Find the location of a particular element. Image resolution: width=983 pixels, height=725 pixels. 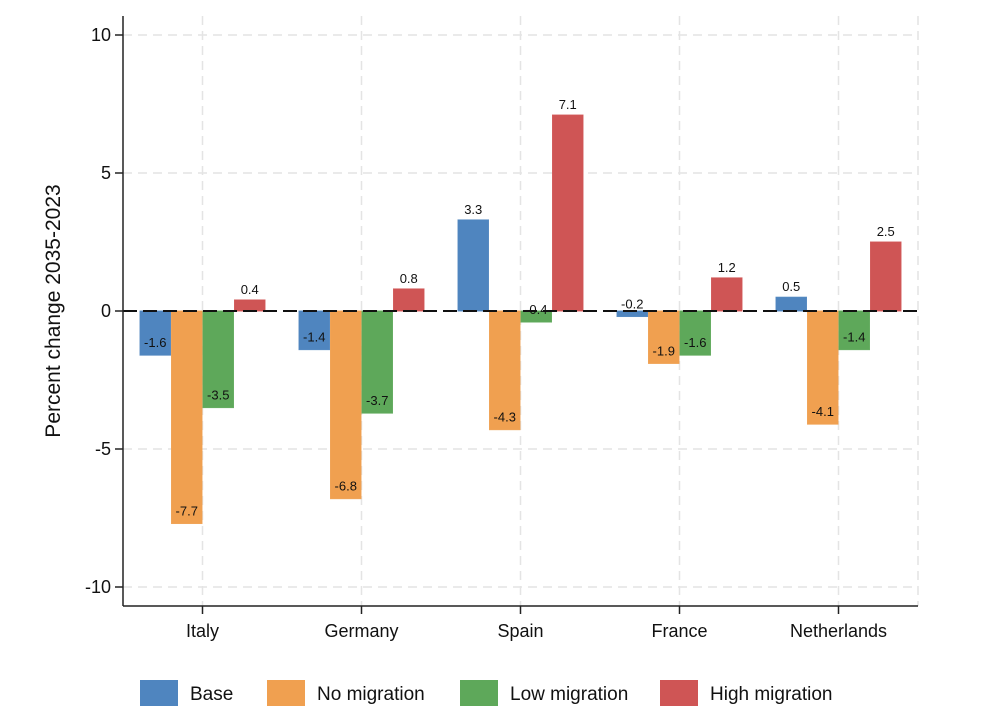

legend-item-base: Base is located at coordinates (186, 693).